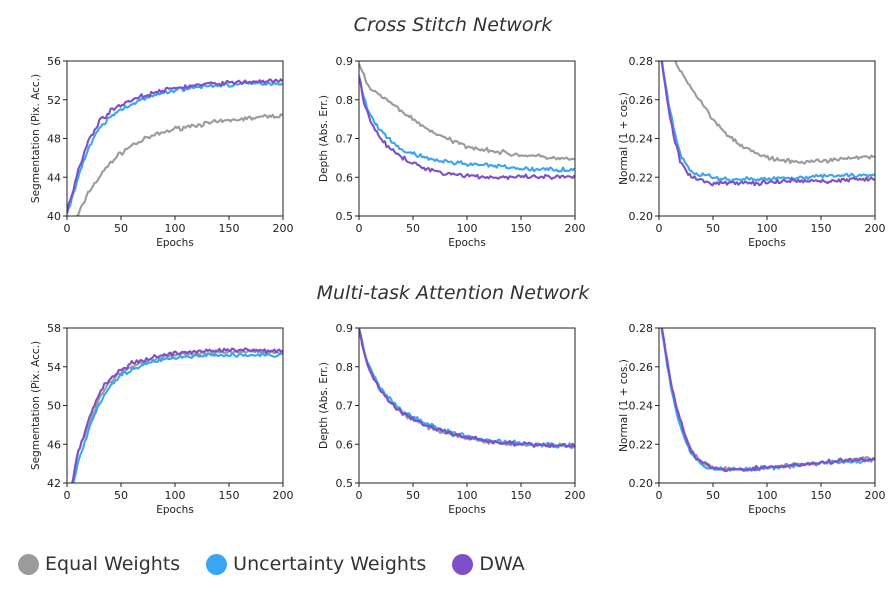 The height and width of the screenshot is (594, 893). What do you see at coordinates (324, 138) in the screenshot?
I see `y-axis-label: Depth (Abs. Err.)` at bounding box center [324, 138].